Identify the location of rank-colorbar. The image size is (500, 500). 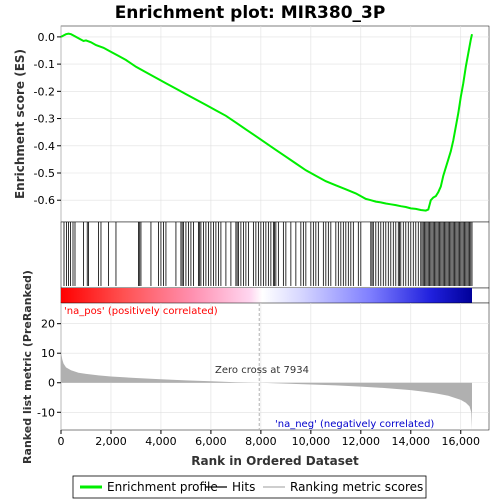
(266, 295).